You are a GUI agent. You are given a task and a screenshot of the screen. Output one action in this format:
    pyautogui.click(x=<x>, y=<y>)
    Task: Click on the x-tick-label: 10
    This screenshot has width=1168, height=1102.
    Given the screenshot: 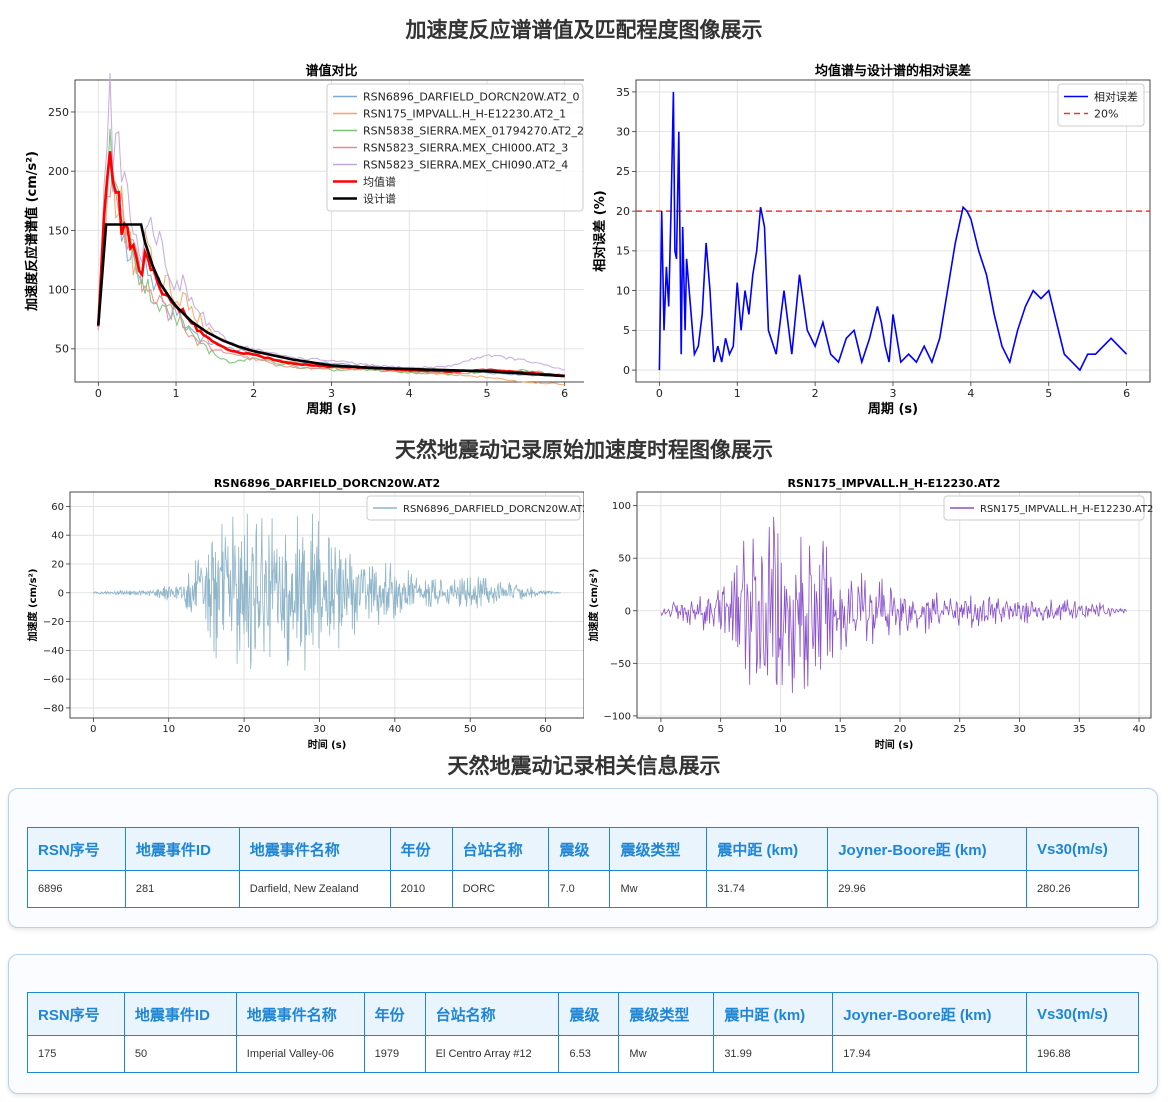 What is the action you would take?
    pyautogui.click(x=168, y=729)
    